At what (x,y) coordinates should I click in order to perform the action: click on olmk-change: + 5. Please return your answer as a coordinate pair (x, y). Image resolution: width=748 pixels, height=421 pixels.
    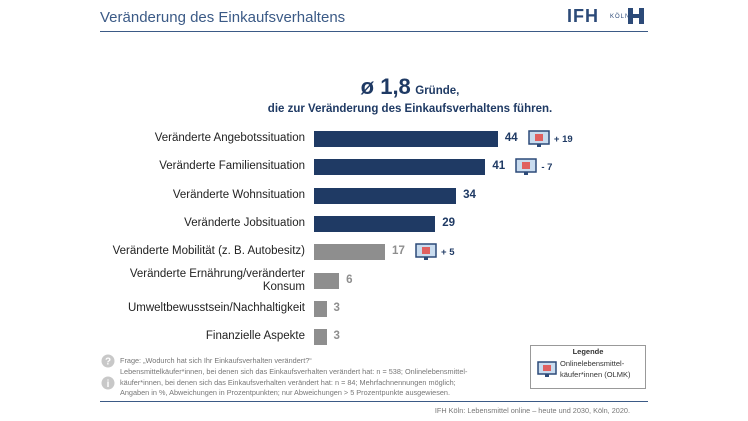
    Looking at the image, I should click on (448, 253).